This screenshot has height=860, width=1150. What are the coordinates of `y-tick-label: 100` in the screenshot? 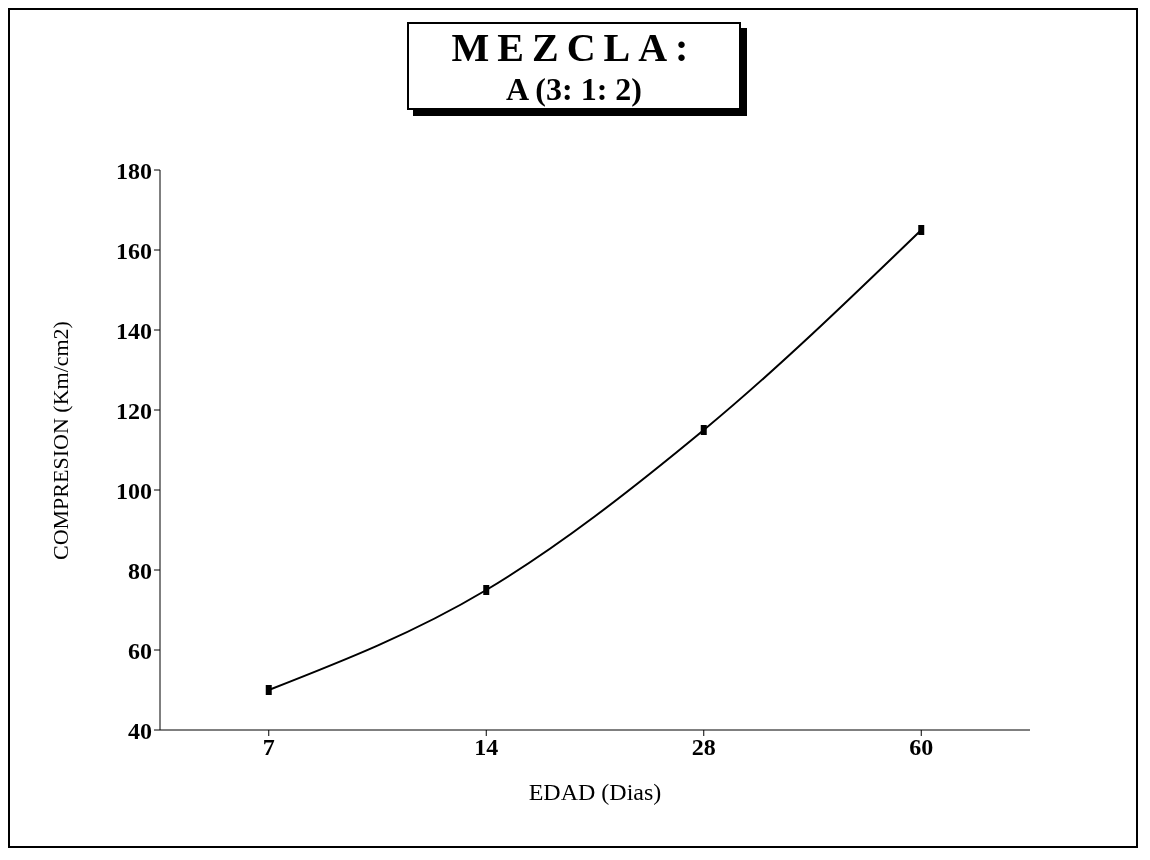 It's located at (134, 490).